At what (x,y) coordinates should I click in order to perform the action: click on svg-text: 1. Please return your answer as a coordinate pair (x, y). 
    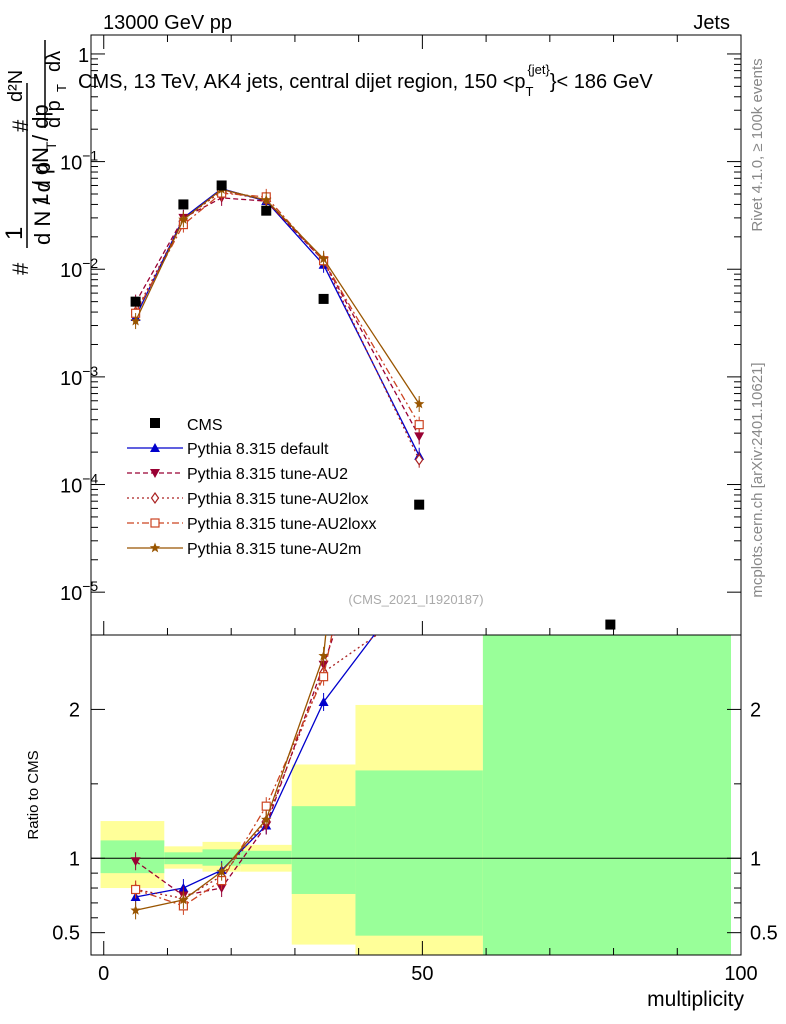
    Looking at the image, I should click on (14, 233).